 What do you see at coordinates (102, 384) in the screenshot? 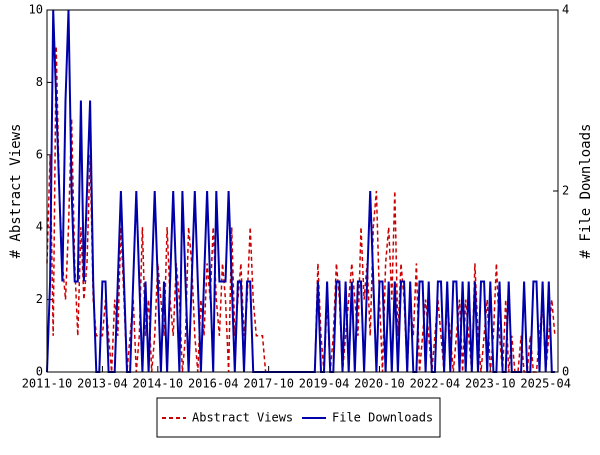
I see `x-tick-label: 2013-04` at bounding box center [102, 384].